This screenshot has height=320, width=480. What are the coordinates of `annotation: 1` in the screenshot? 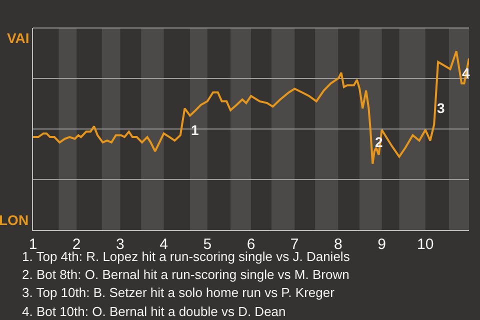 It's located at (195, 130).